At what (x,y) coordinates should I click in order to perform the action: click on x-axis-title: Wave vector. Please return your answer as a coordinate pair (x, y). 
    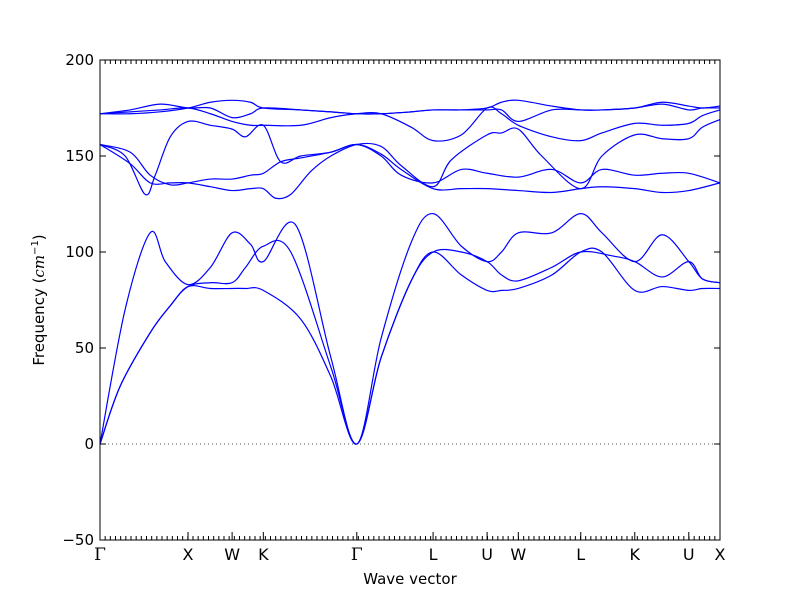
    Looking at the image, I should click on (410, 579).